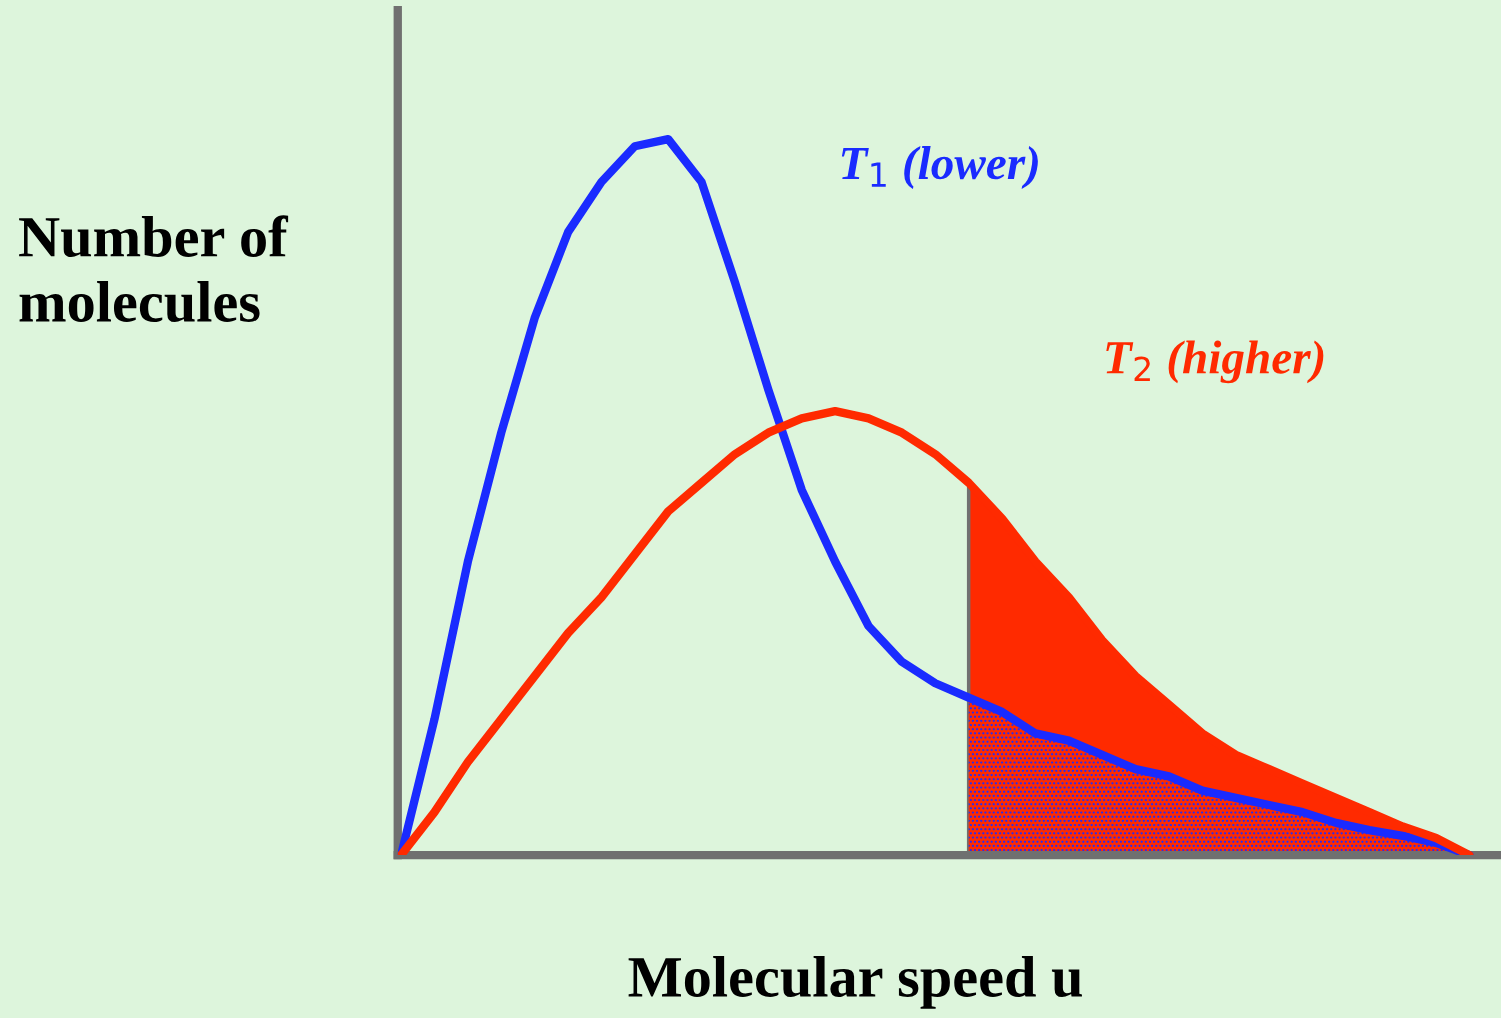 Image resolution: width=1501 pixels, height=1018 pixels. I want to click on x-axis-title: Molecular speed u, so click(855, 982).